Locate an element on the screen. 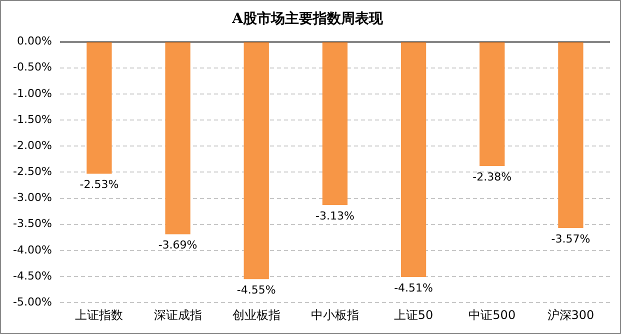  data-label: -3.57% is located at coordinates (570, 239).